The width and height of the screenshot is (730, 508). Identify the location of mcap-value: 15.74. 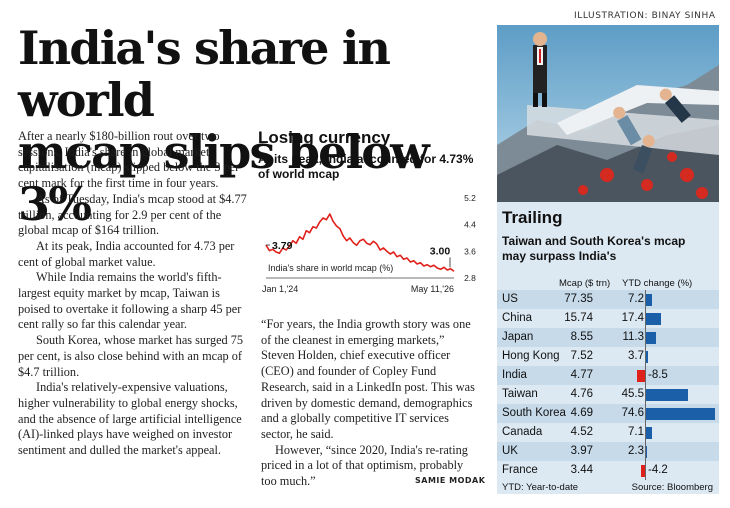
(578, 318).